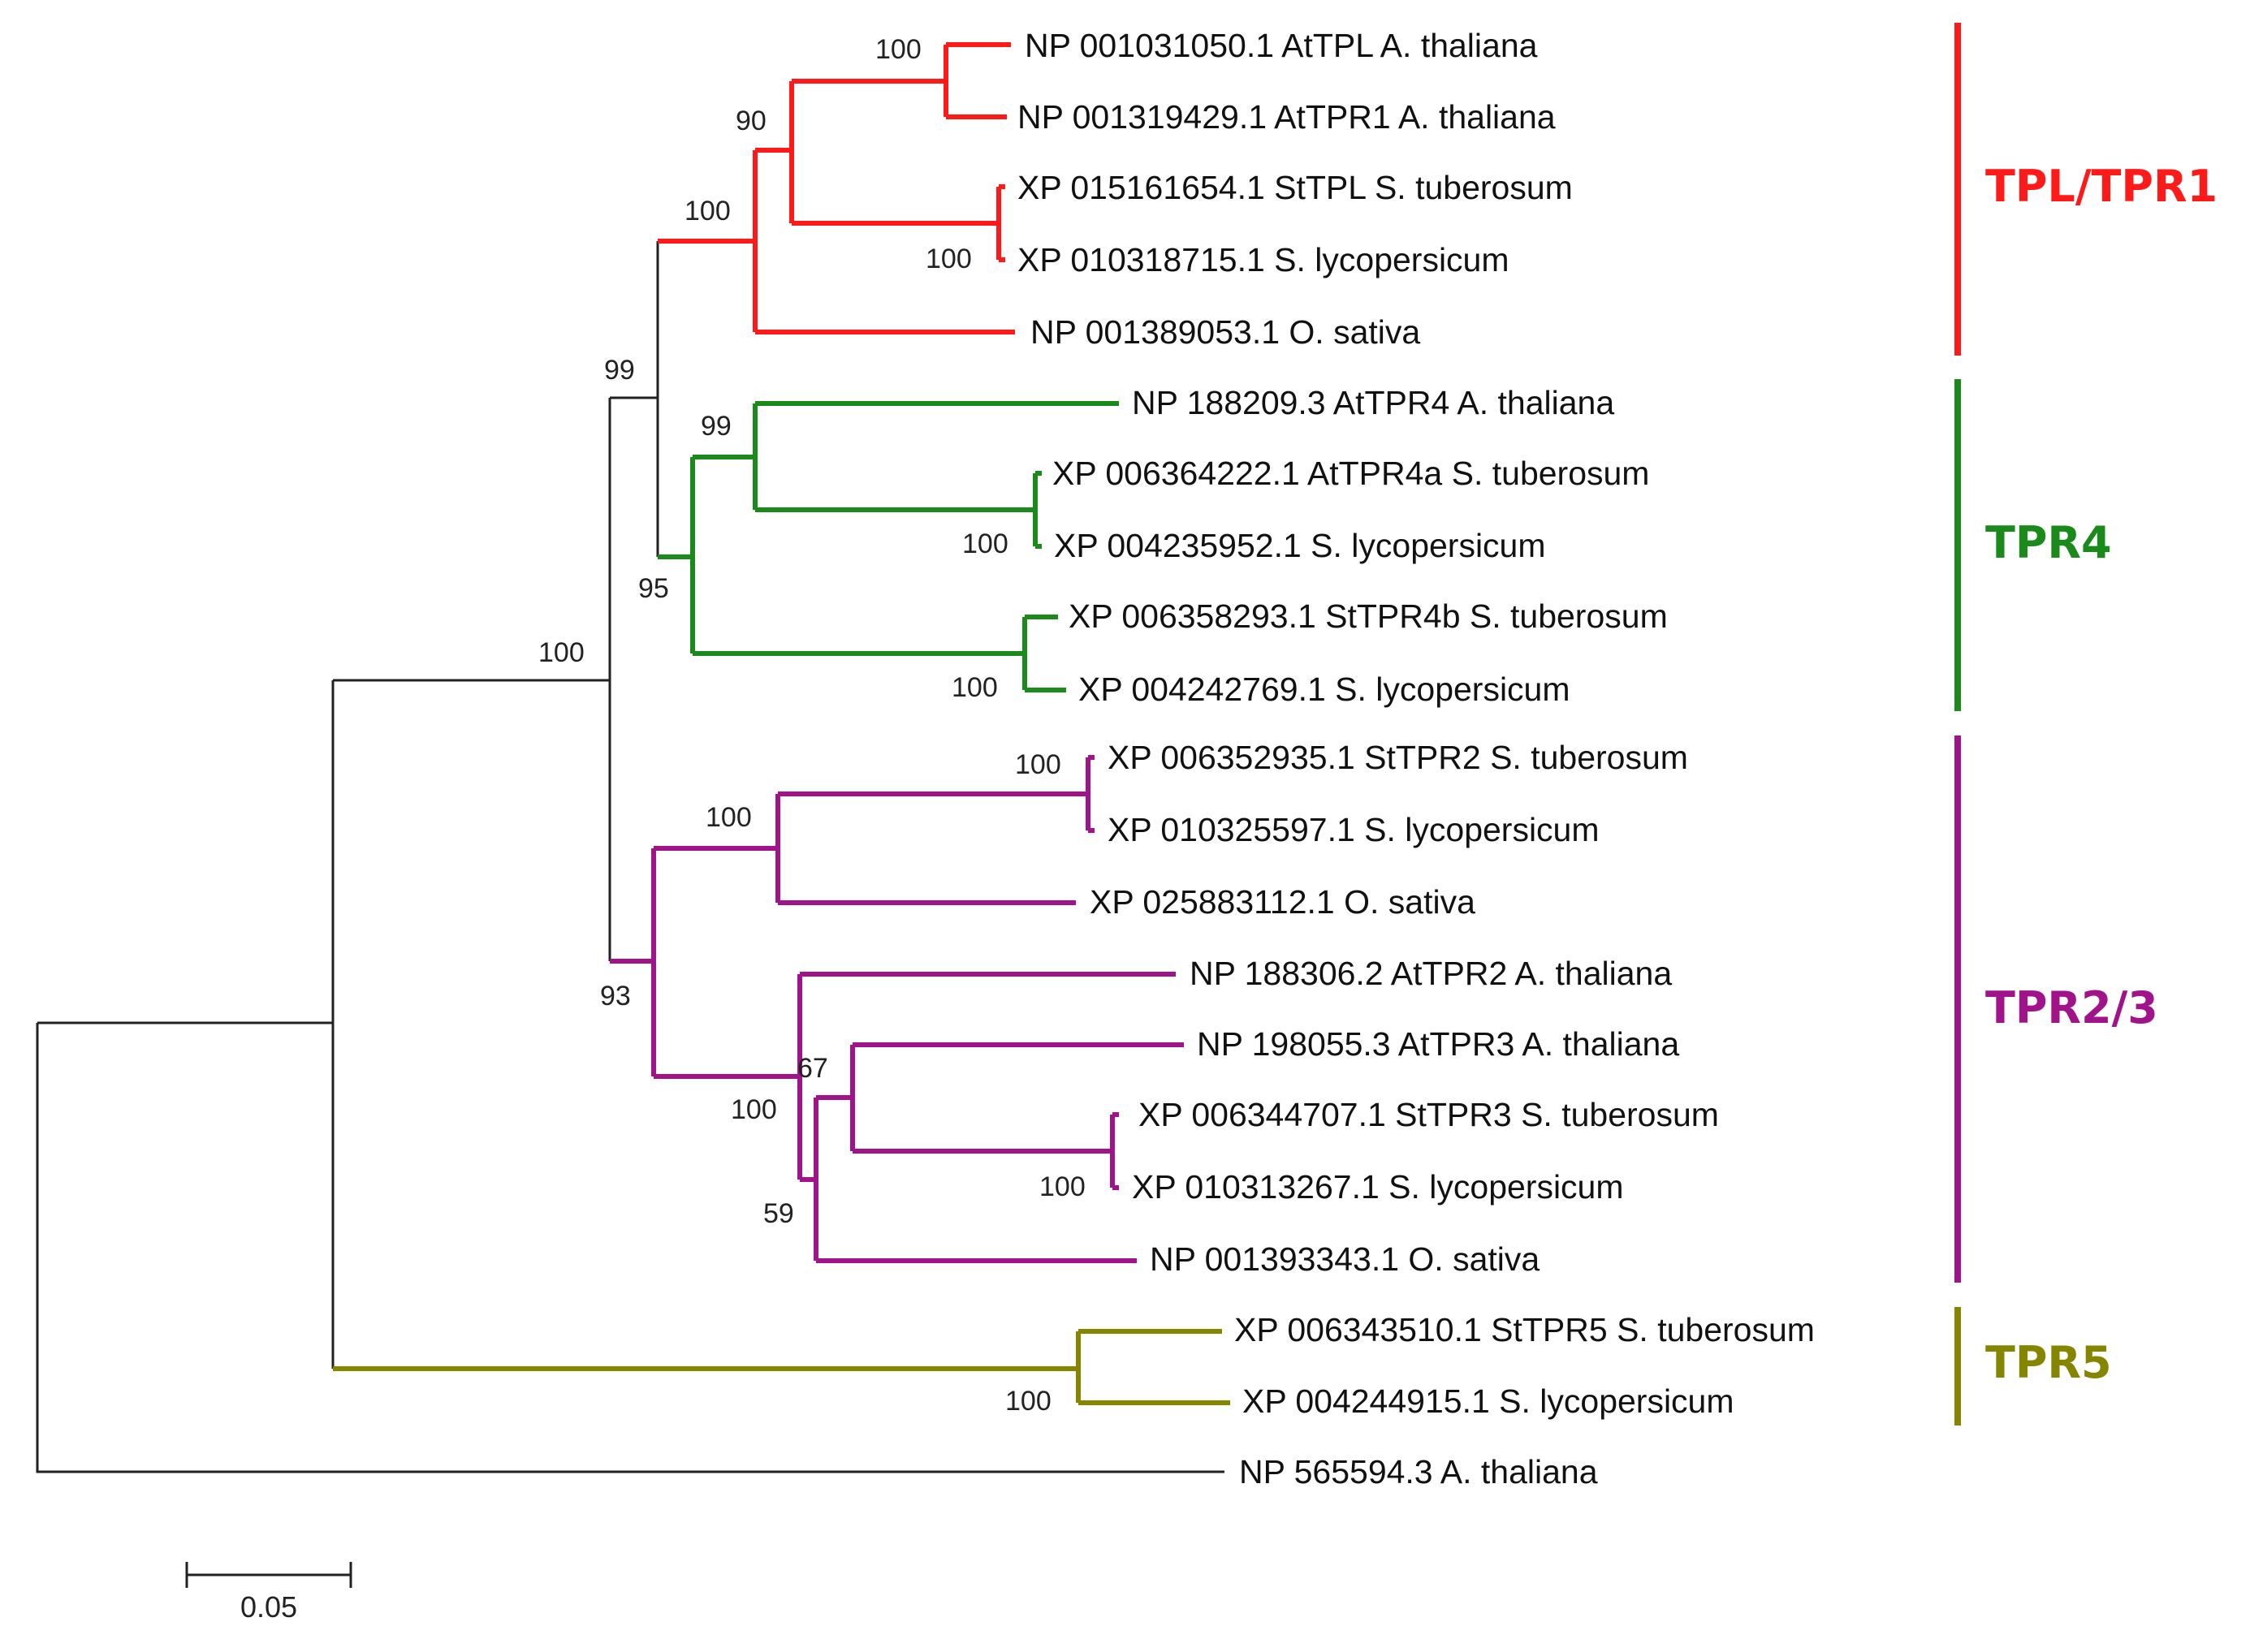  I want to click on leaf-label: XP 010325597.1 S. lycopersicum, so click(1354, 829).